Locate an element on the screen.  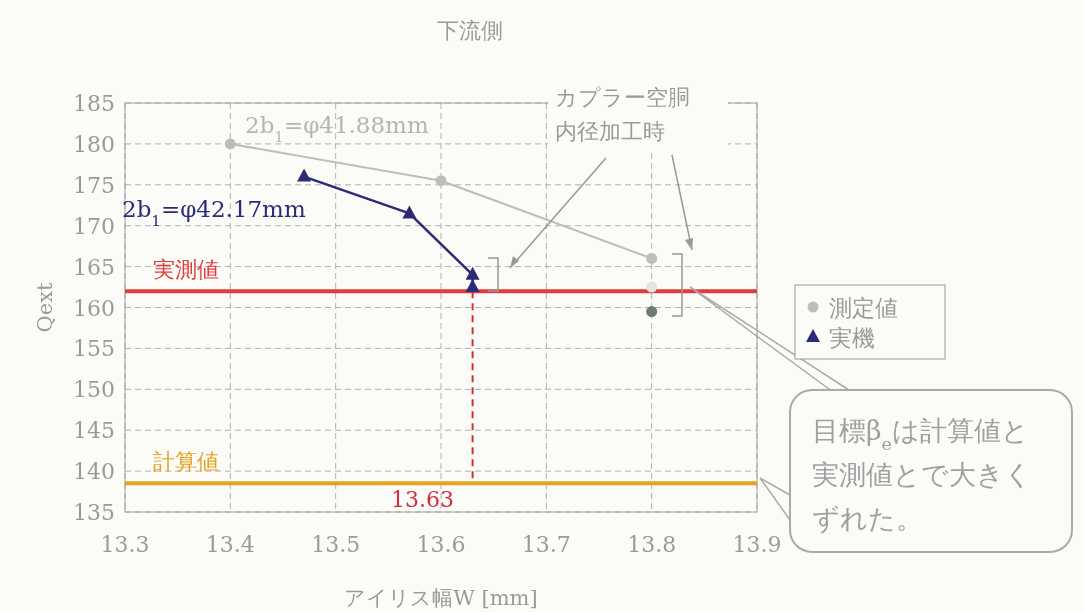
annotation: 2b$_{1}$=φ42.17mm is located at coordinates (214, 213).